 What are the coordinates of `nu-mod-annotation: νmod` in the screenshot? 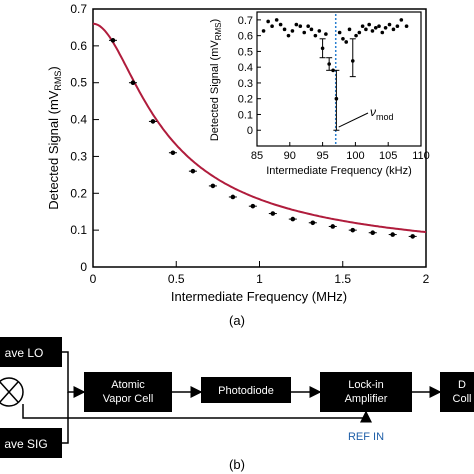 It's located at (382, 113).